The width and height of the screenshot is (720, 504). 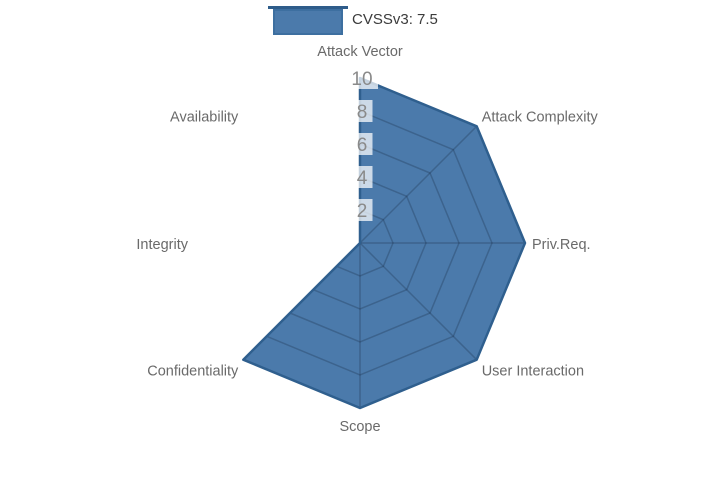 I want to click on axis-label-attack-complexity: Attack Complexity, so click(x=540, y=117).